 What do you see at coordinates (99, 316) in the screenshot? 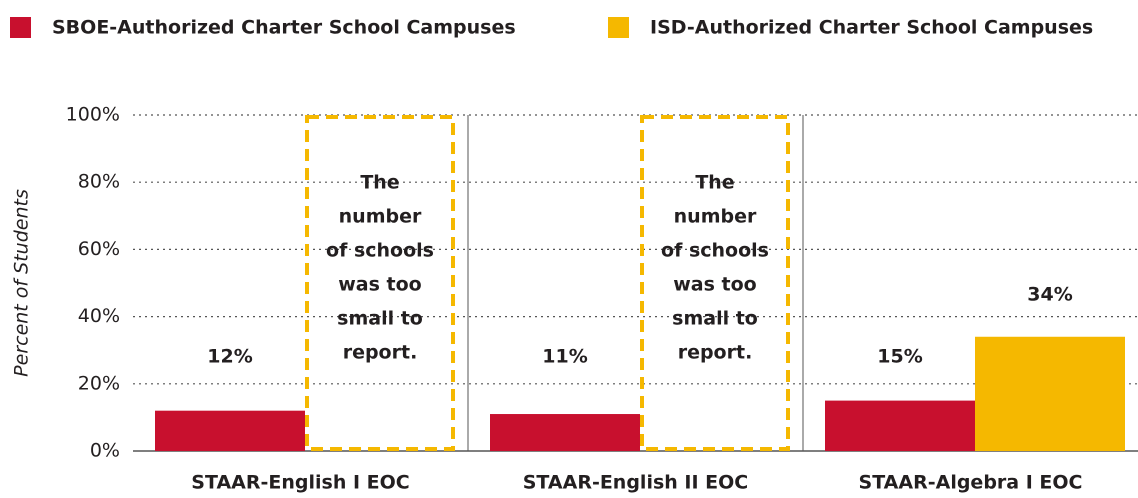
I see `y-tick-label: 40%` at bounding box center [99, 316].